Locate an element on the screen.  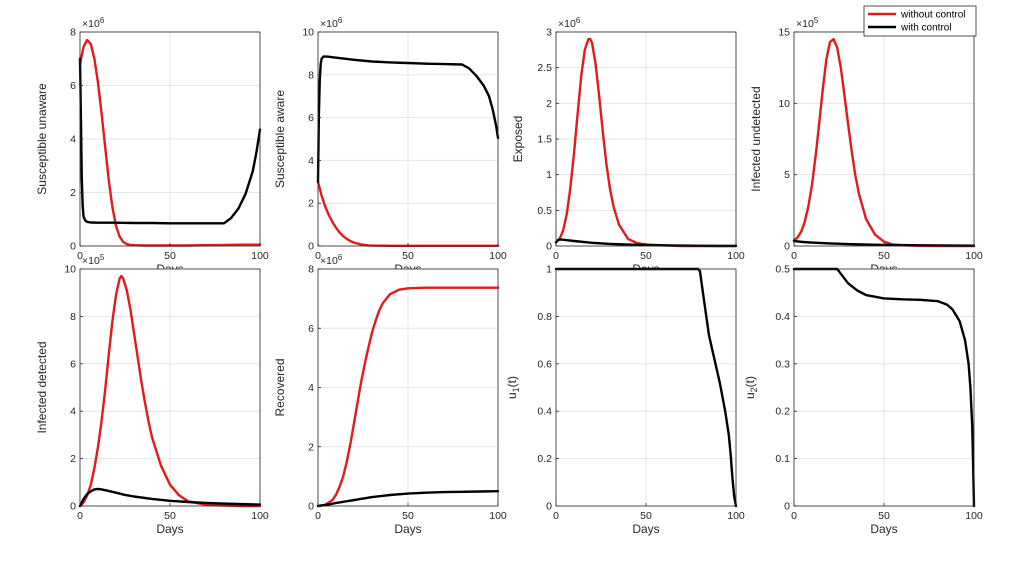
y-tick-label: 0.8 is located at coordinates (544, 317).